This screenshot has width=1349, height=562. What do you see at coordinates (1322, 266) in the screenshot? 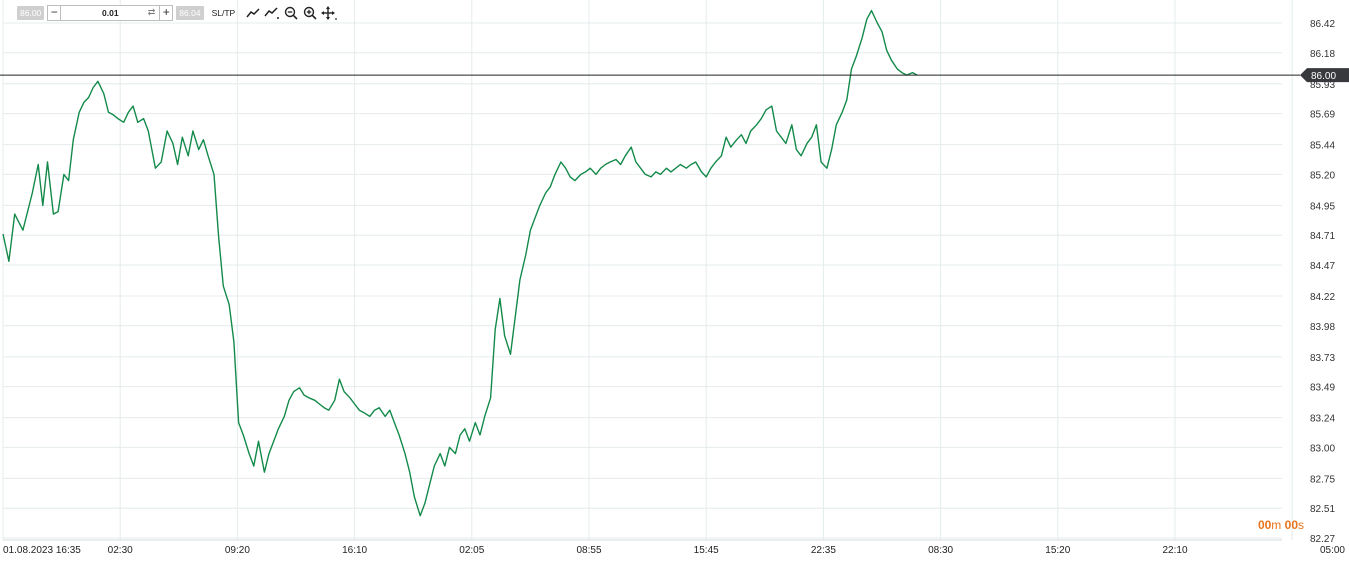
I see `y-tick-label: 84.47` at bounding box center [1322, 266].